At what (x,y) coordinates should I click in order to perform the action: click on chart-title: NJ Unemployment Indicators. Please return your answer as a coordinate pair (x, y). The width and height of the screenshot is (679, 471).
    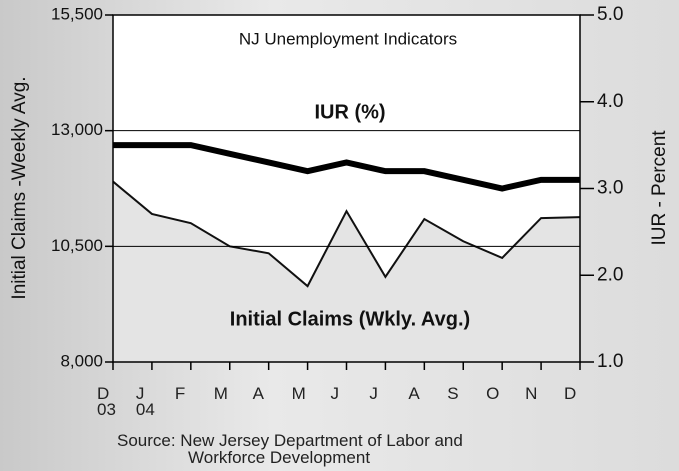
    Looking at the image, I should click on (348, 38).